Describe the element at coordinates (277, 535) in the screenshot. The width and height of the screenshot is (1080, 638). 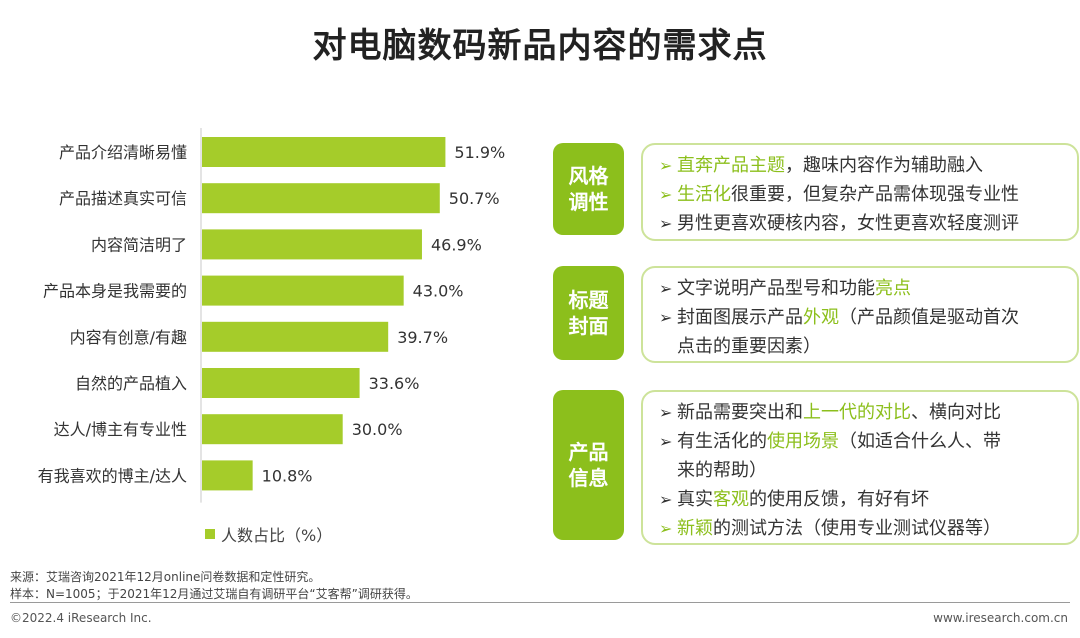
I see `legend-label: 人数占比（%）` at that location.